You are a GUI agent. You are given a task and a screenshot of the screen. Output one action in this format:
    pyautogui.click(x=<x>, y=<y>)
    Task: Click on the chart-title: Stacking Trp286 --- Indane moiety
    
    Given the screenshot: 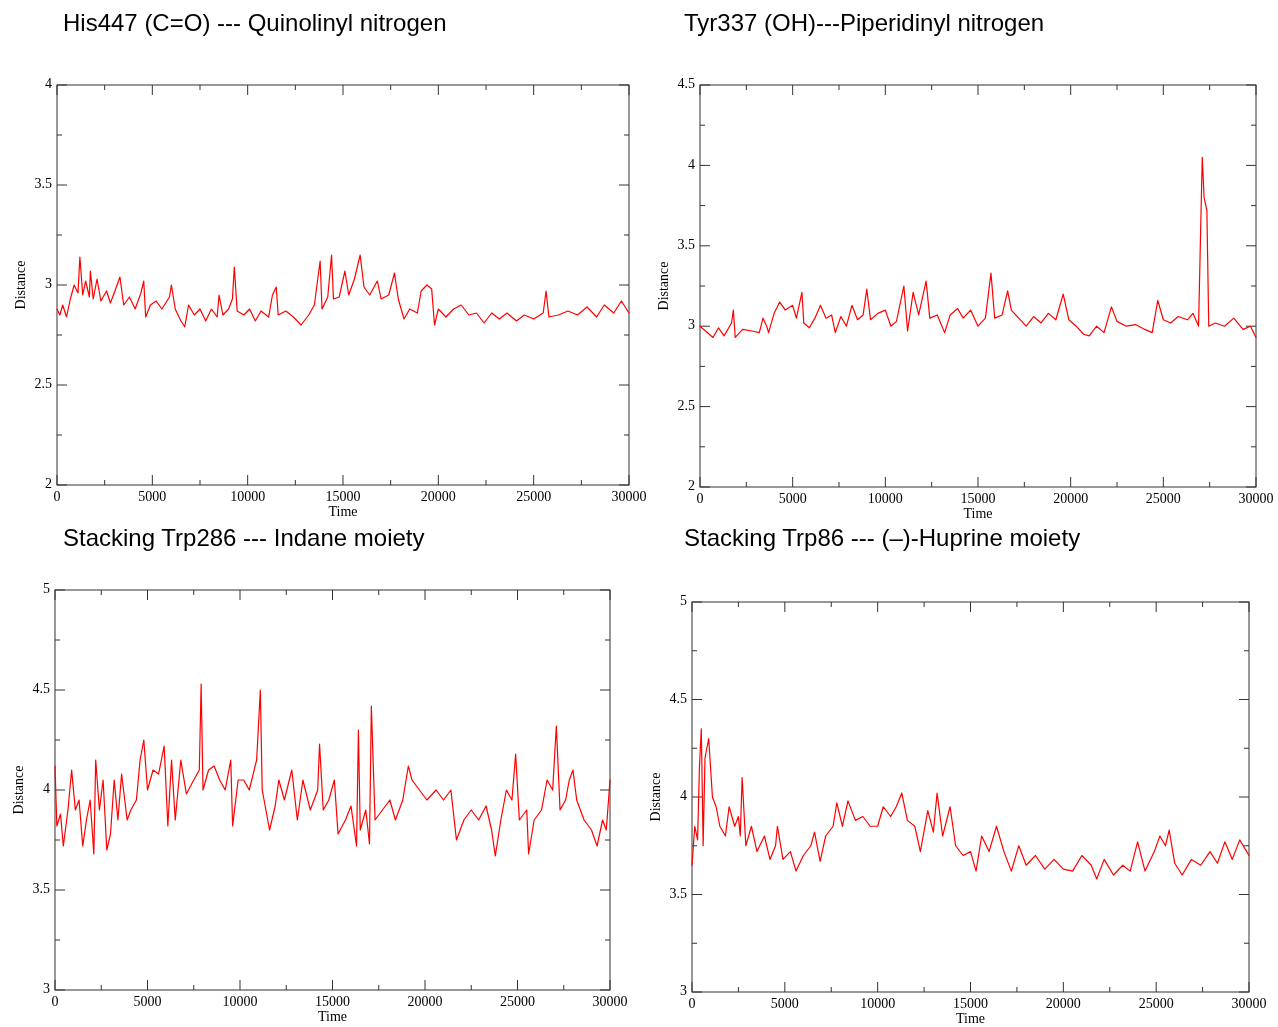 What is the action you would take?
    pyautogui.click(x=244, y=538)
    